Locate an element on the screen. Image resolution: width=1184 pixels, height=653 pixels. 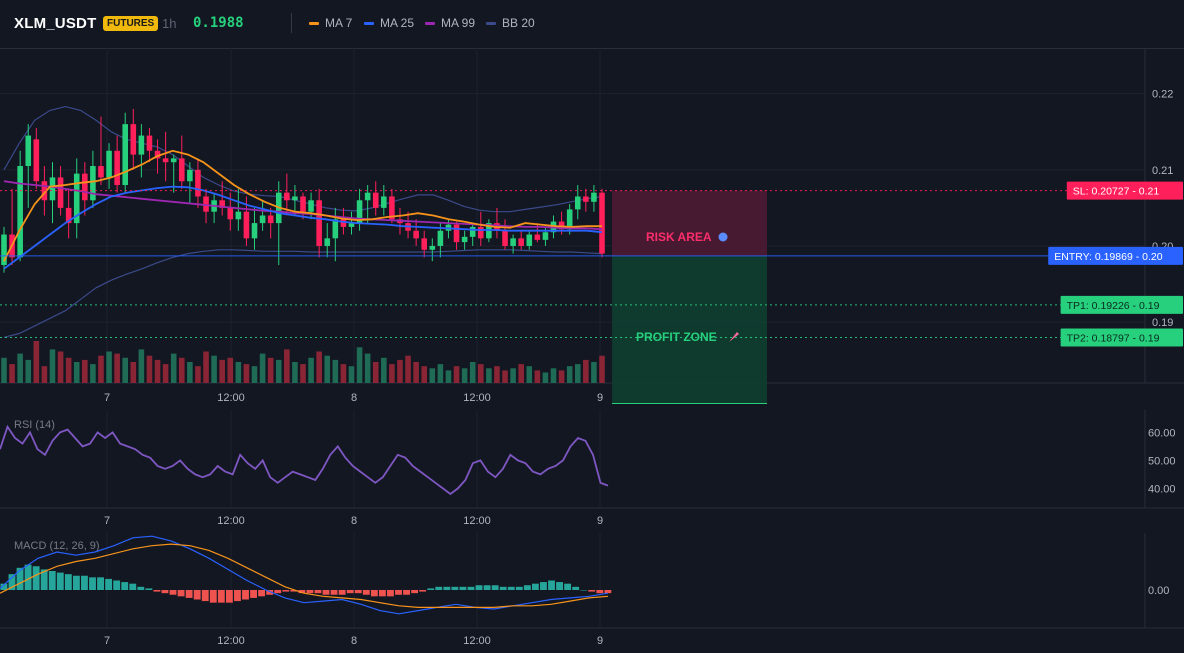
risk-area-label: RISK AREA is located at coordinates (679, 237).